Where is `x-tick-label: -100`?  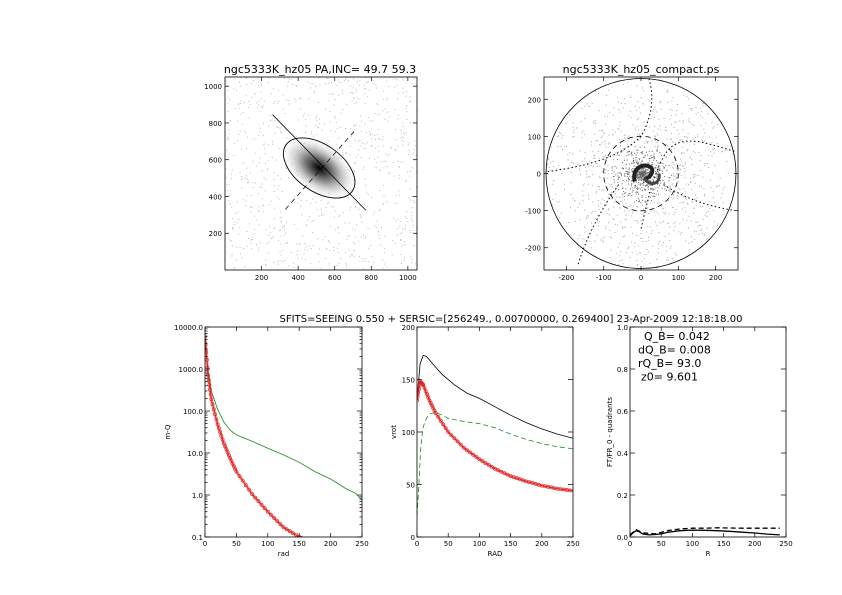
x-tick-label: -100 is located at coordinates (604, 278).